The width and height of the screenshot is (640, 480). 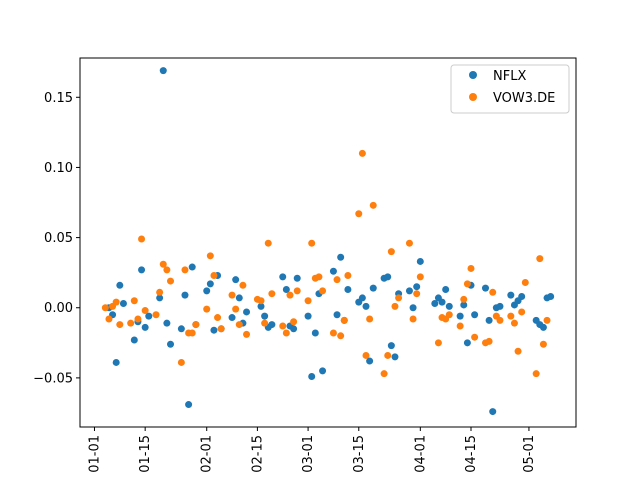 What do you see at coordinates (207, 454) in the screenshot?
I see `x-tick-label-2: 02-01` at bounding box center [207, 454].